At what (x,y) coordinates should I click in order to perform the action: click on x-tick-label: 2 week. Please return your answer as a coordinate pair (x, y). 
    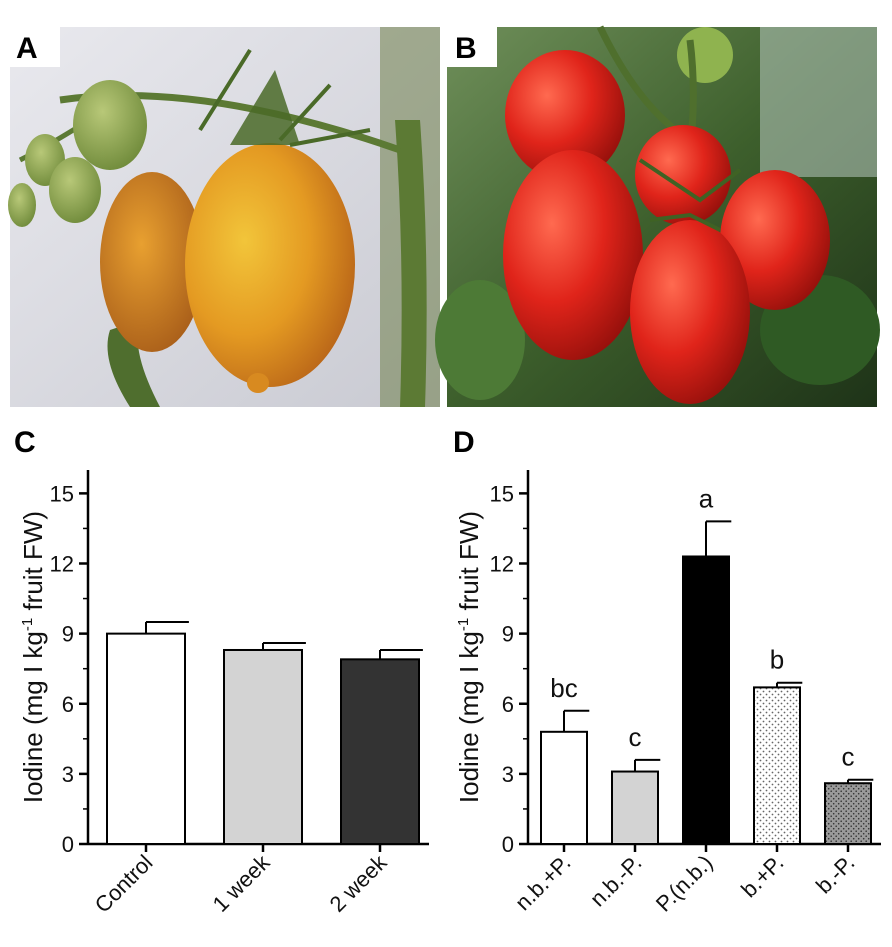
    Looking at the image, I should click on (359, 883).